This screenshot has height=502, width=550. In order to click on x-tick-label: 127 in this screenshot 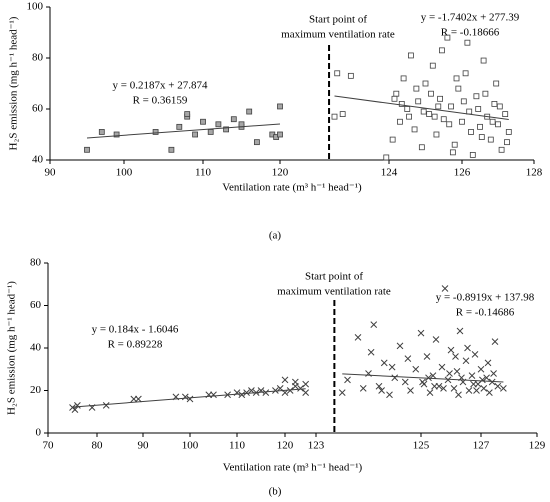, I will do `click(481, 446)`.